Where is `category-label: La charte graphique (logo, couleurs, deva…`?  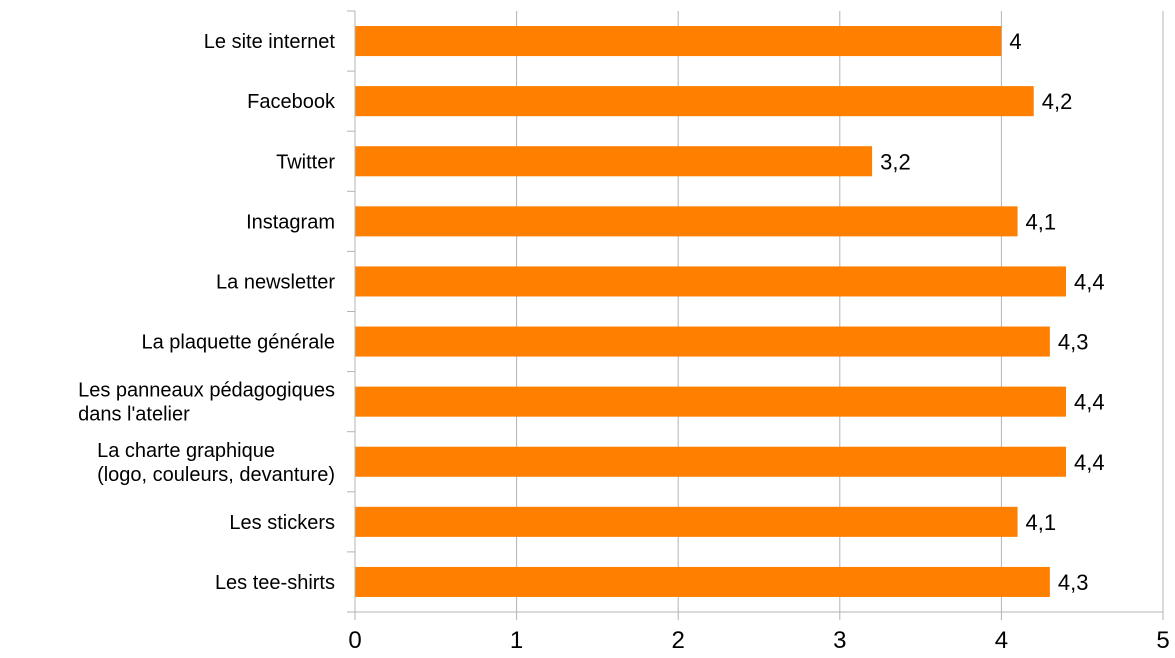 category-label: La charte graphique (logo, couleurs, deva… is located at coordinates (216, 463).